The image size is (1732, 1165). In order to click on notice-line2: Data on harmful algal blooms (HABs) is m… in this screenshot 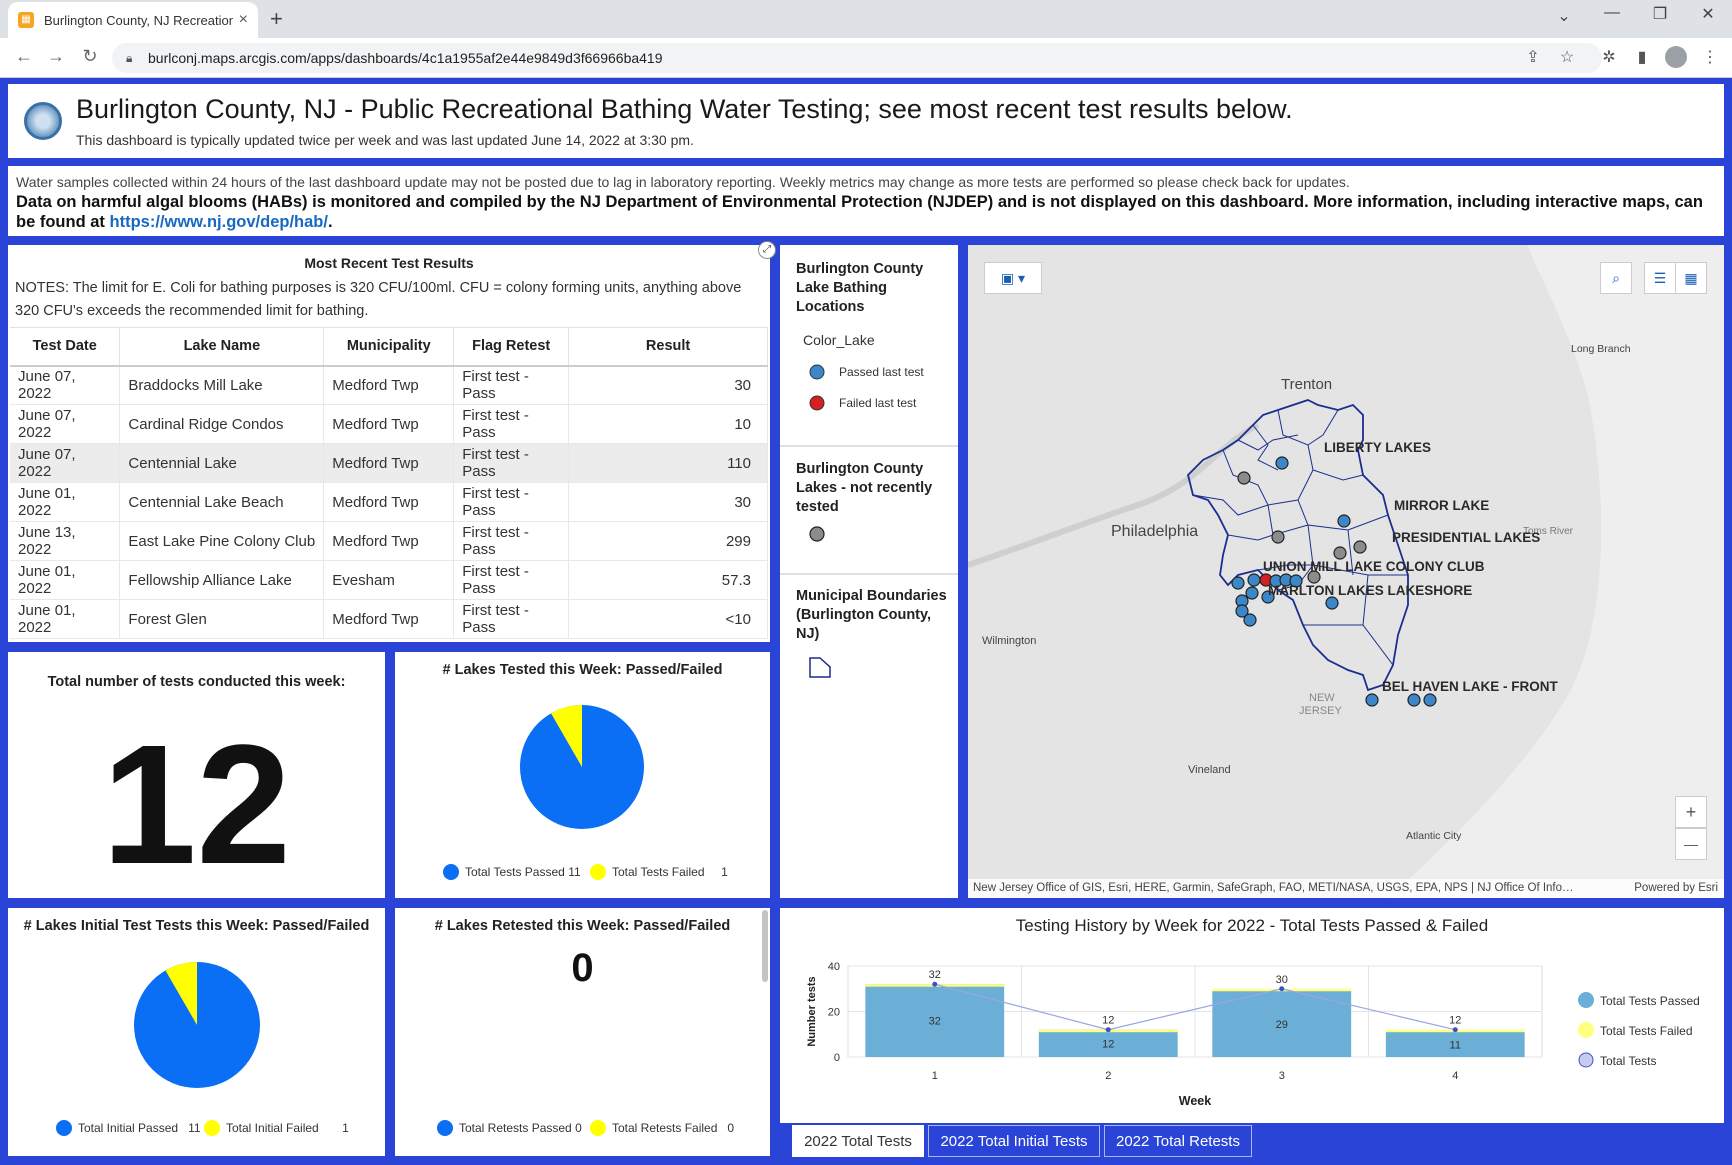, I will do `click(866, 212)`.